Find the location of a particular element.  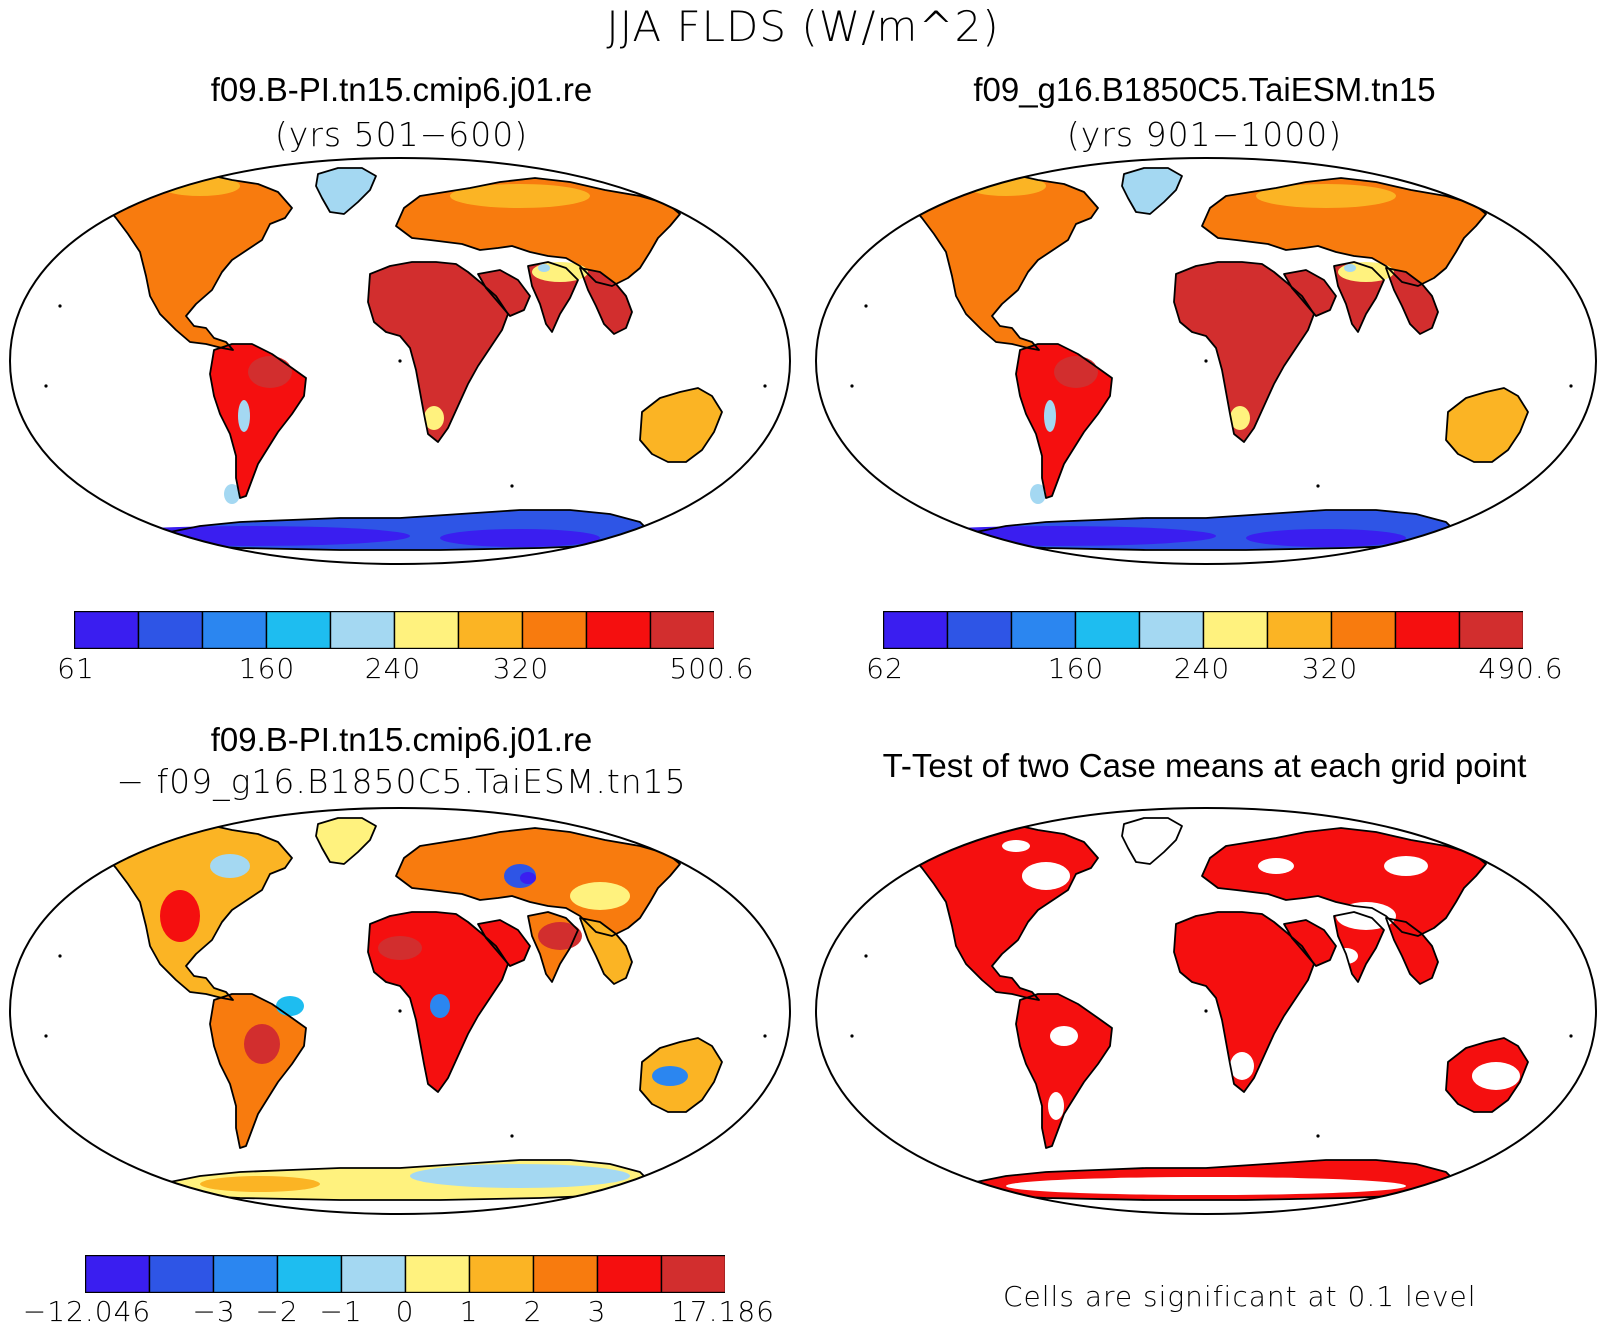

negative-anomaly is located at coordinates (440, 1006).